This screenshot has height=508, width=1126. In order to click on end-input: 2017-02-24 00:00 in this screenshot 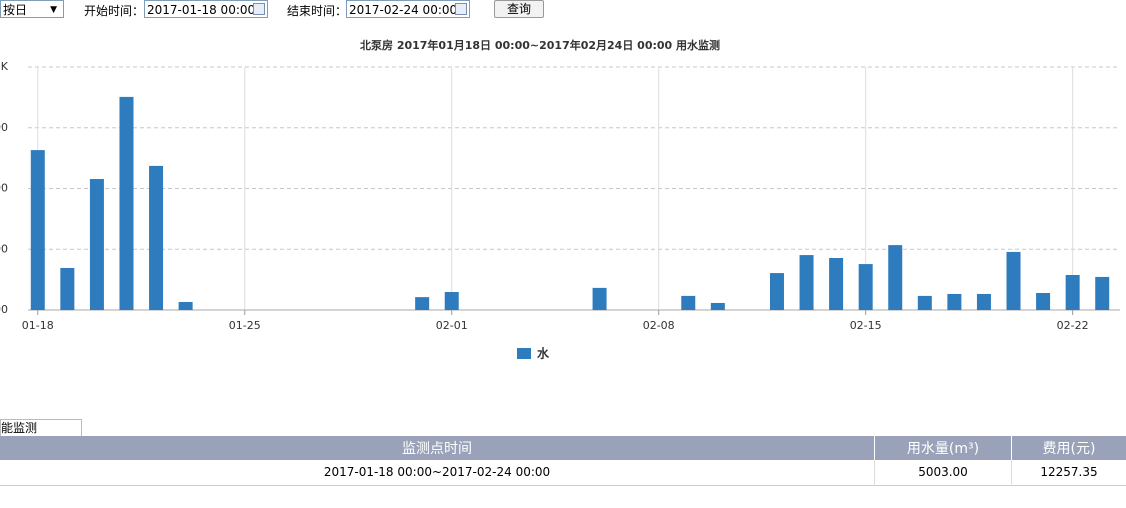, I will do `click(408, 9)`.